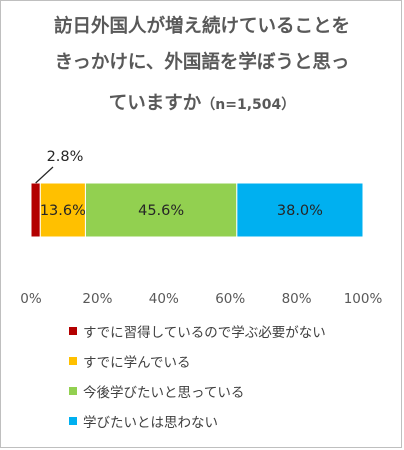 The height and width of the screenshot is (450, 404). Describe the element at coordinates (150, 423) in the screenshot. I see `legend-label: 学びたいとは思わない` at that location.